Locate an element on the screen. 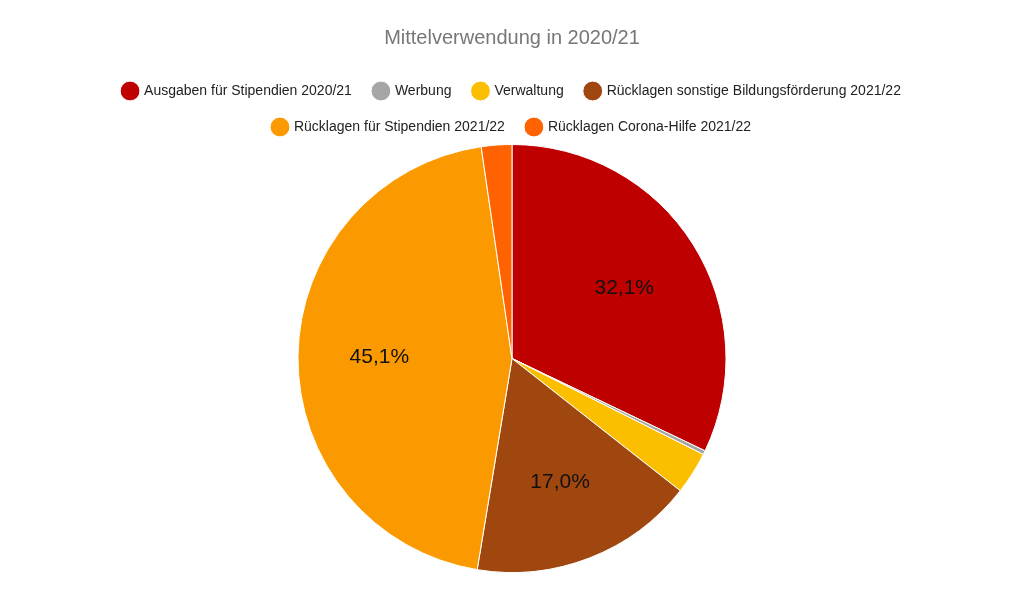  data-label: 45,1% is located at coordinates (379, 356).